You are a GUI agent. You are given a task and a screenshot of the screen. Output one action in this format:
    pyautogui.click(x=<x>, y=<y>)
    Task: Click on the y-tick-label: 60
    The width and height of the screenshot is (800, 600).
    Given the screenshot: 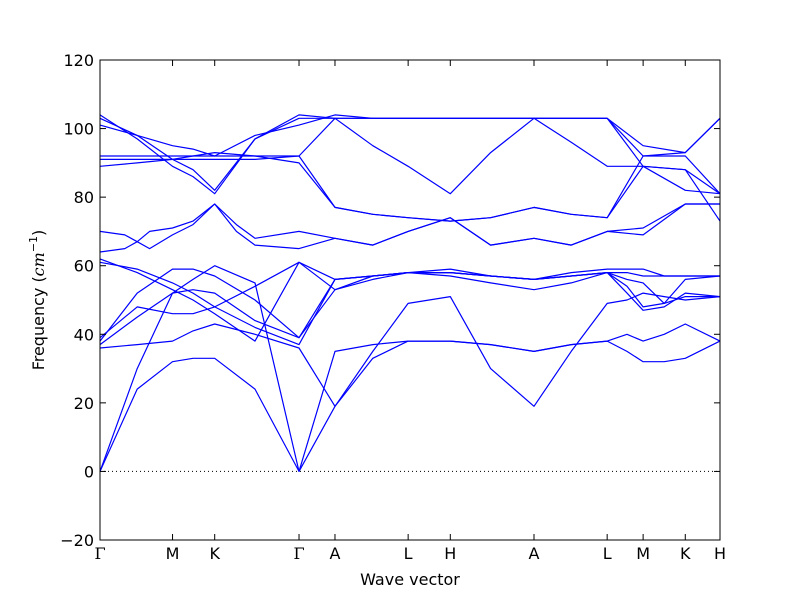 What is the action you would take?
    pyautogui.click(x=84, y=266)
    